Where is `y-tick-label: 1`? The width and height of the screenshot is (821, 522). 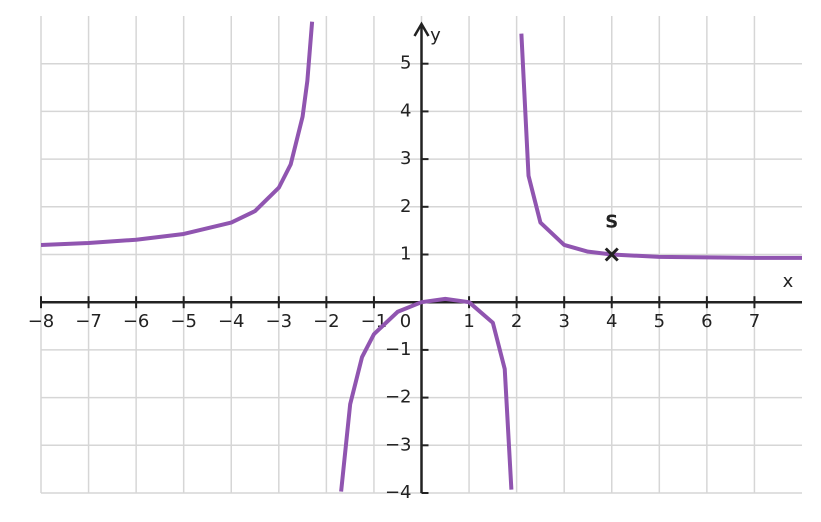 y-tick-label: 1 is located at coordinates (405, 254).